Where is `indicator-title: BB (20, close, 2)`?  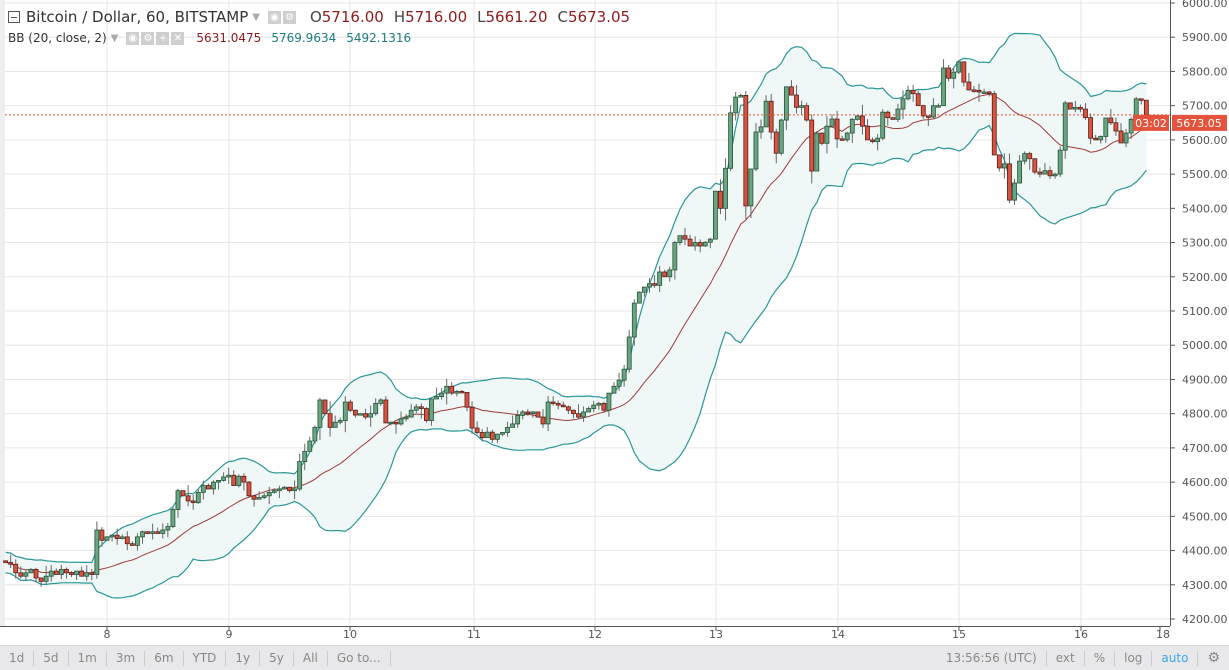
indicator-title: BB (20, close, 2) is located at coordinates (57, 38).